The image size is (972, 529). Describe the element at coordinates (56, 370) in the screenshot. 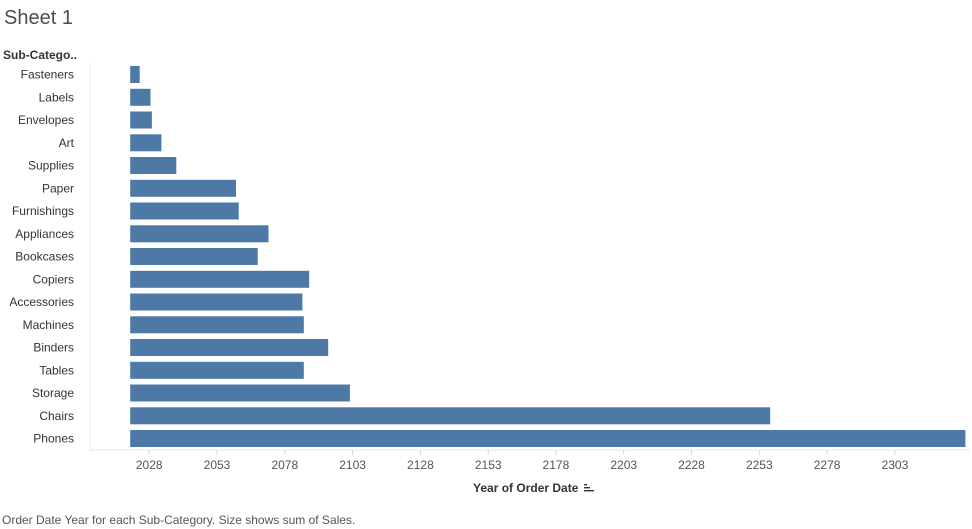

I see `category-label-tables: Tables` at that location.